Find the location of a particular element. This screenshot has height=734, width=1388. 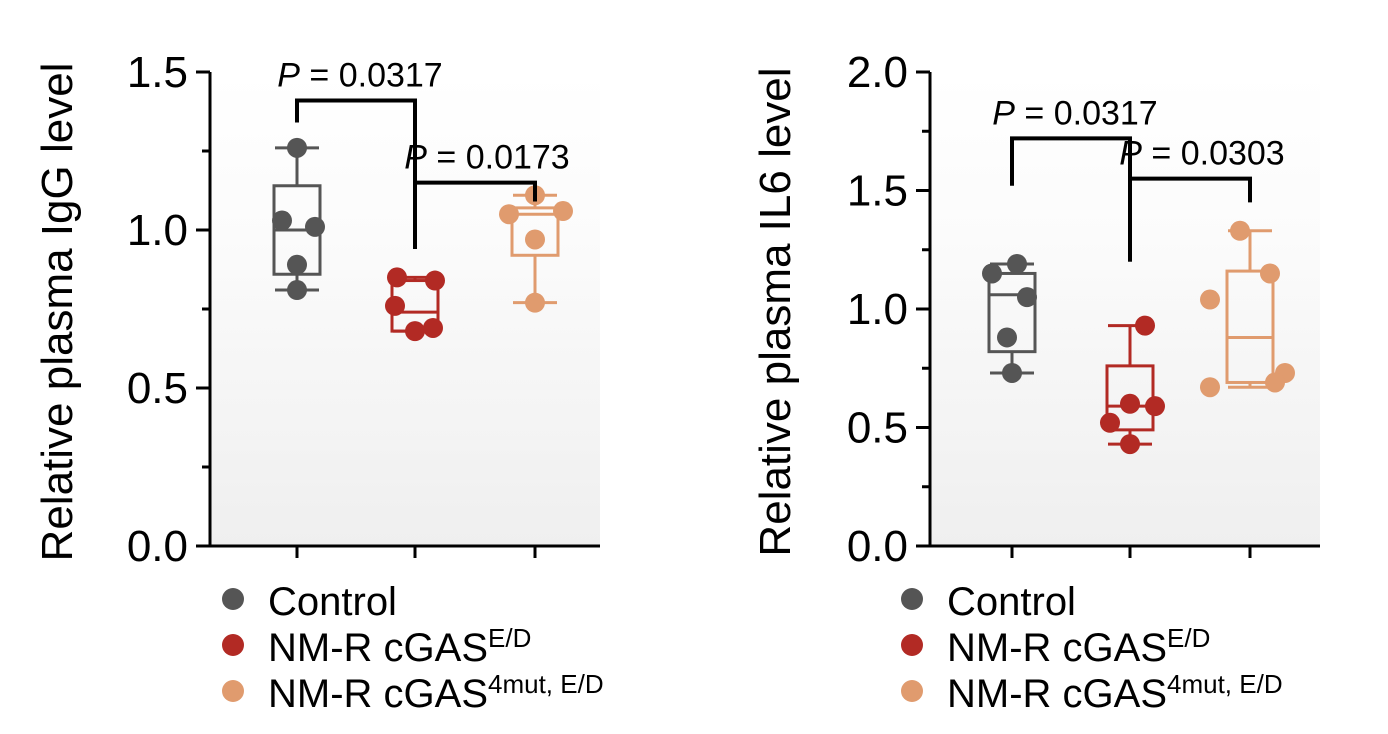

y-tick-label: 2.0 is located at coordinates (877, 72).